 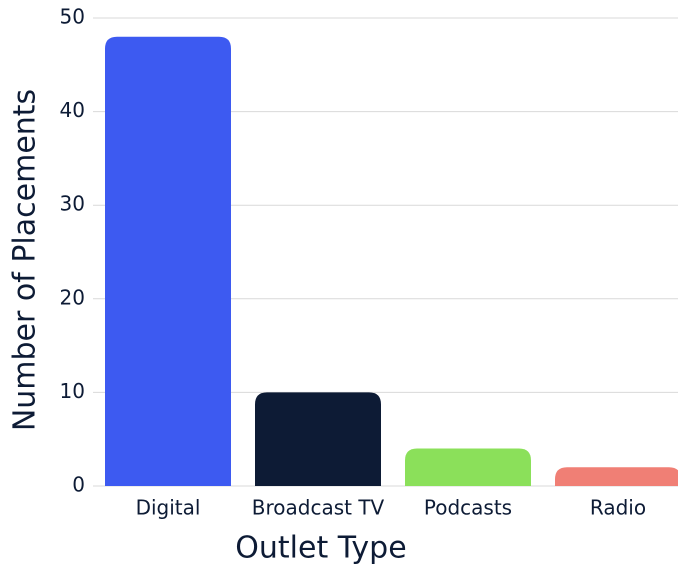 What do you see at coordinates (25, 260) in the screenshot?
I see `y-axis-title: Number of Placements` at bounding box center [25, 260].